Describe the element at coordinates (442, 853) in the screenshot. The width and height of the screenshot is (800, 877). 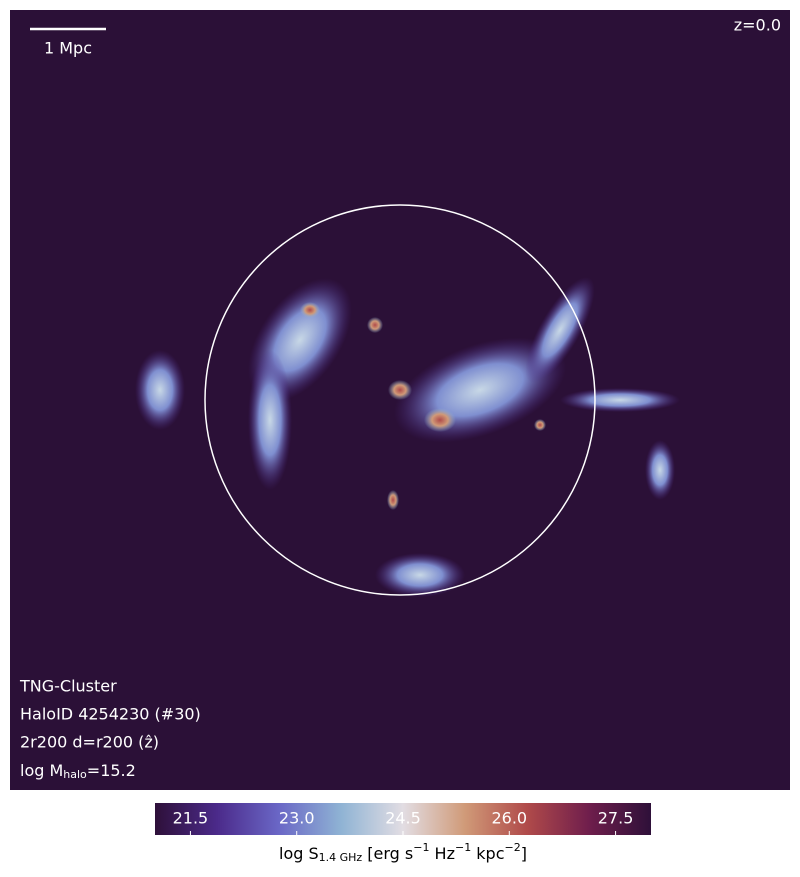
I see `label-part: Hz` at that location.